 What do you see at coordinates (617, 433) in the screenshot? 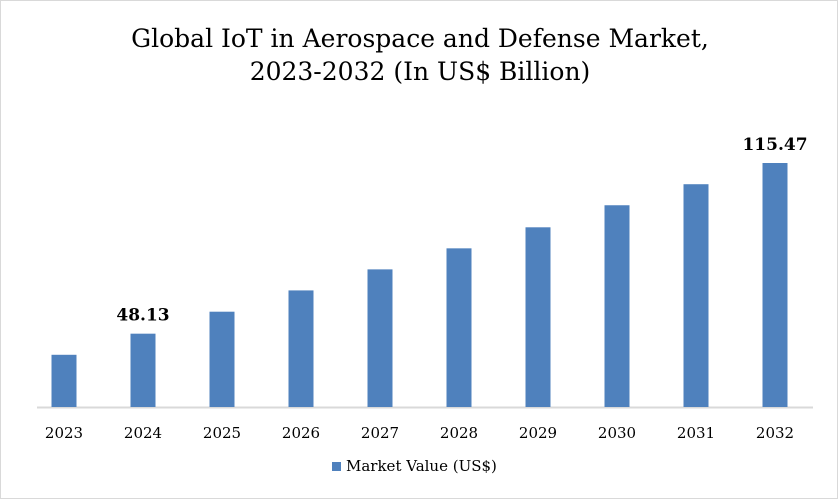
I see `x-tick-label: 2030` at bounding box center [617, 433].